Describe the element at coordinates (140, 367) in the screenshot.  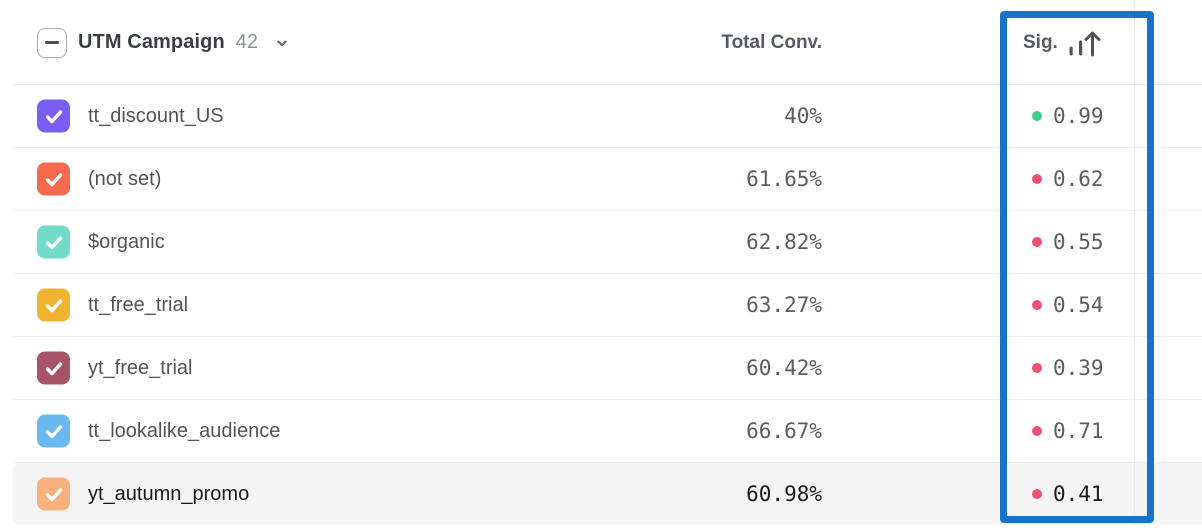
I see `campaign-label: yt_free_trial` at that location.